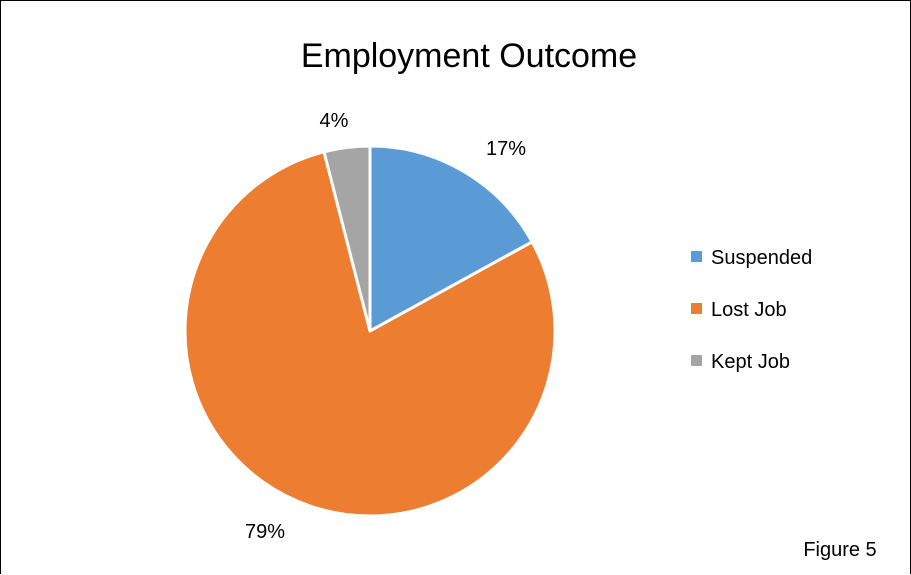 This screenshot has height=575, width=911. What do you see at coordinates (696, 360) in the screenshot?
I see `legend-swatch-kept-job` at bounding box center [696, 360].